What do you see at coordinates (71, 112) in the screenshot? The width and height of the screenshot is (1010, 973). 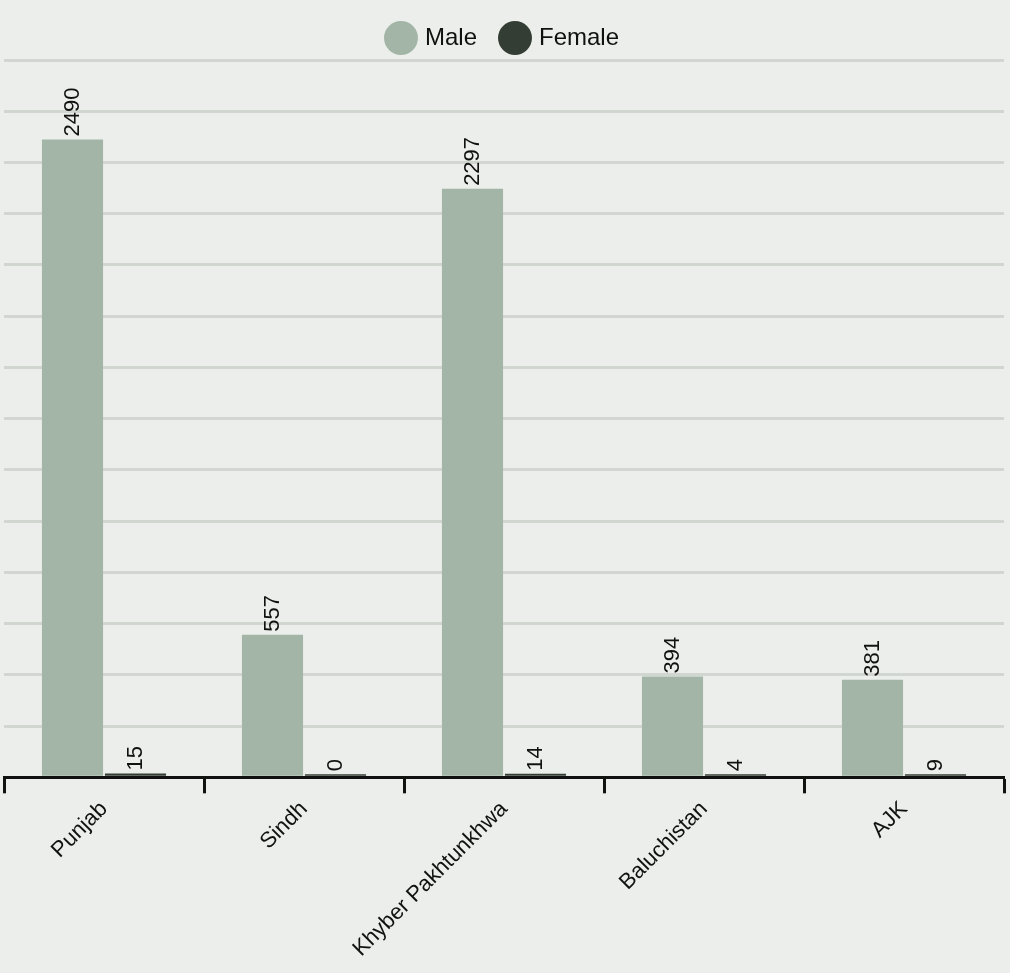 I see `data-label: 2490` at bounding box center [71, 112].